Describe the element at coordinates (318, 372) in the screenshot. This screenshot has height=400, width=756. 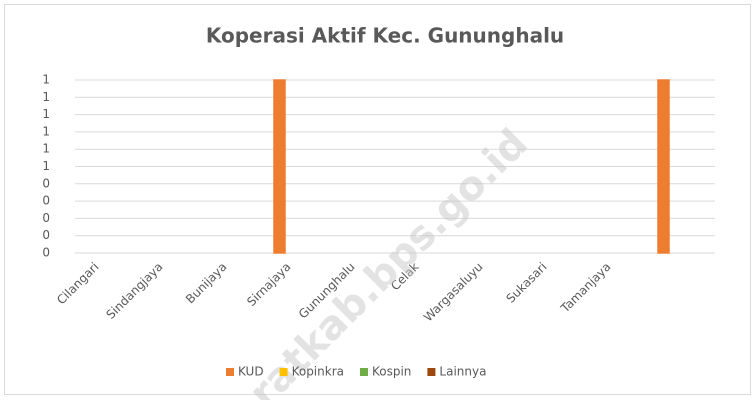
I see `legend-label: Kopinkra` at that location.